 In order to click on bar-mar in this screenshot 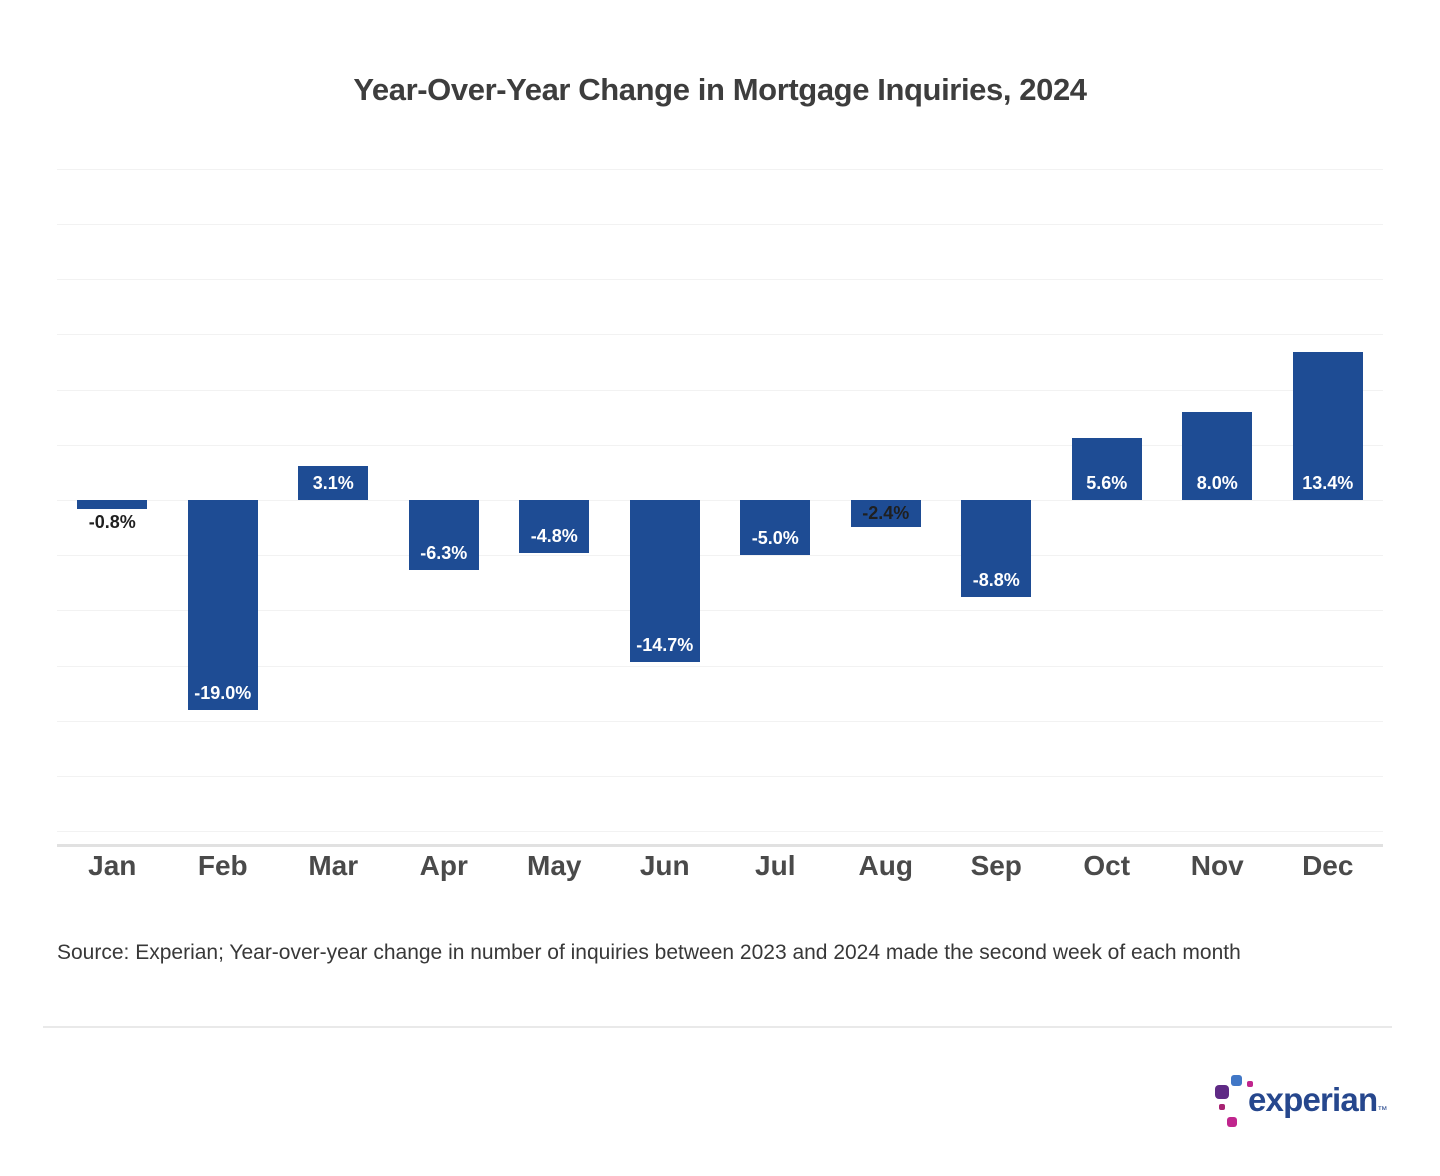, I will do `click(333, 482)`.